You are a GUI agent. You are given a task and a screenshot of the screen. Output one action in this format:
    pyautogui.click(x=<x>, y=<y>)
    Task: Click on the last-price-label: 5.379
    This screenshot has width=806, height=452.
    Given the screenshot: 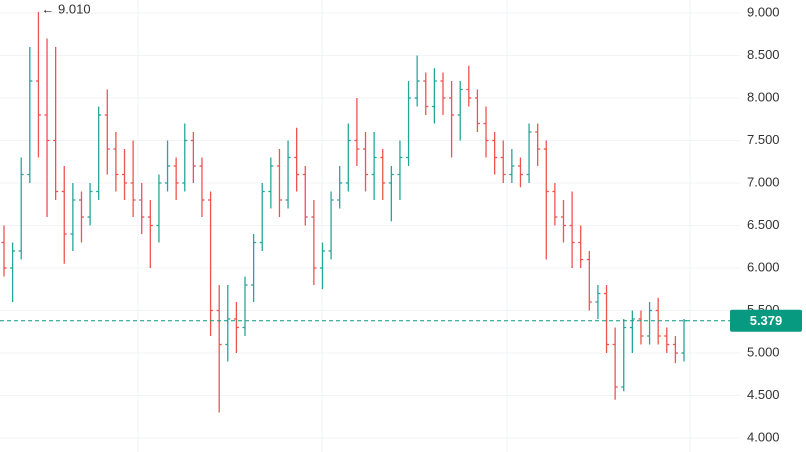 What is the action you would take?
    pyautogui.click(x=766, y=320)
    